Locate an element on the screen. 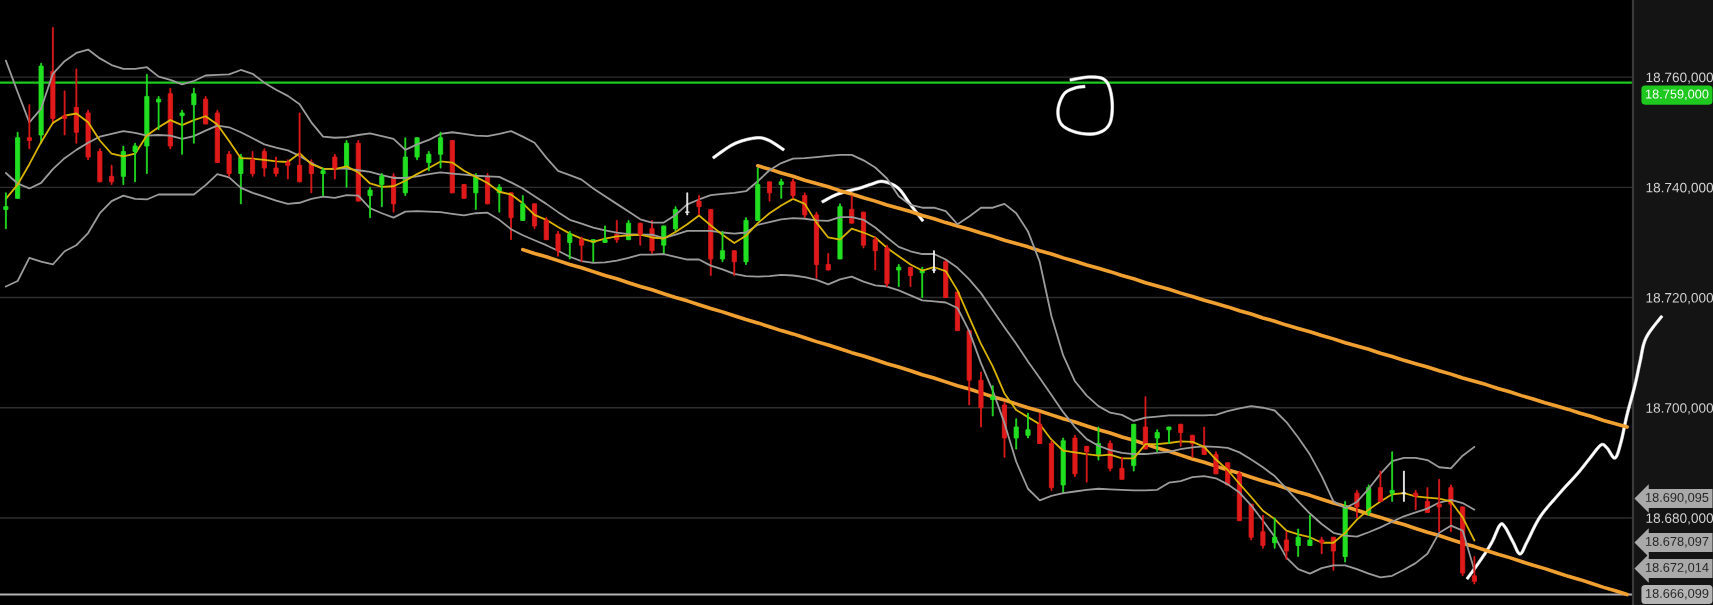 The height and width of the screenshot is (605, 1713). text: 18.678,097 is located at coordinates (1677, 542).